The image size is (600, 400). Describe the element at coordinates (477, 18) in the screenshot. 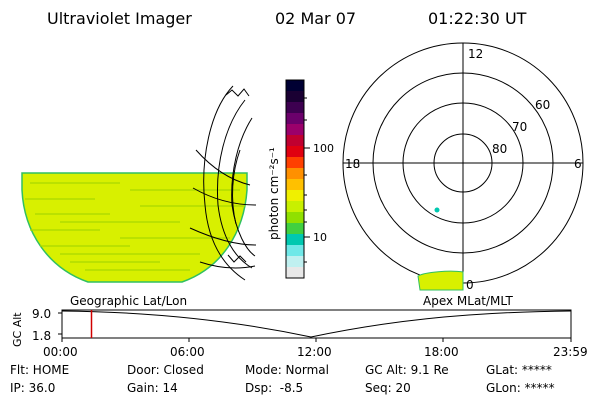

I see `time-label: 01:22:30 UT` at that location.